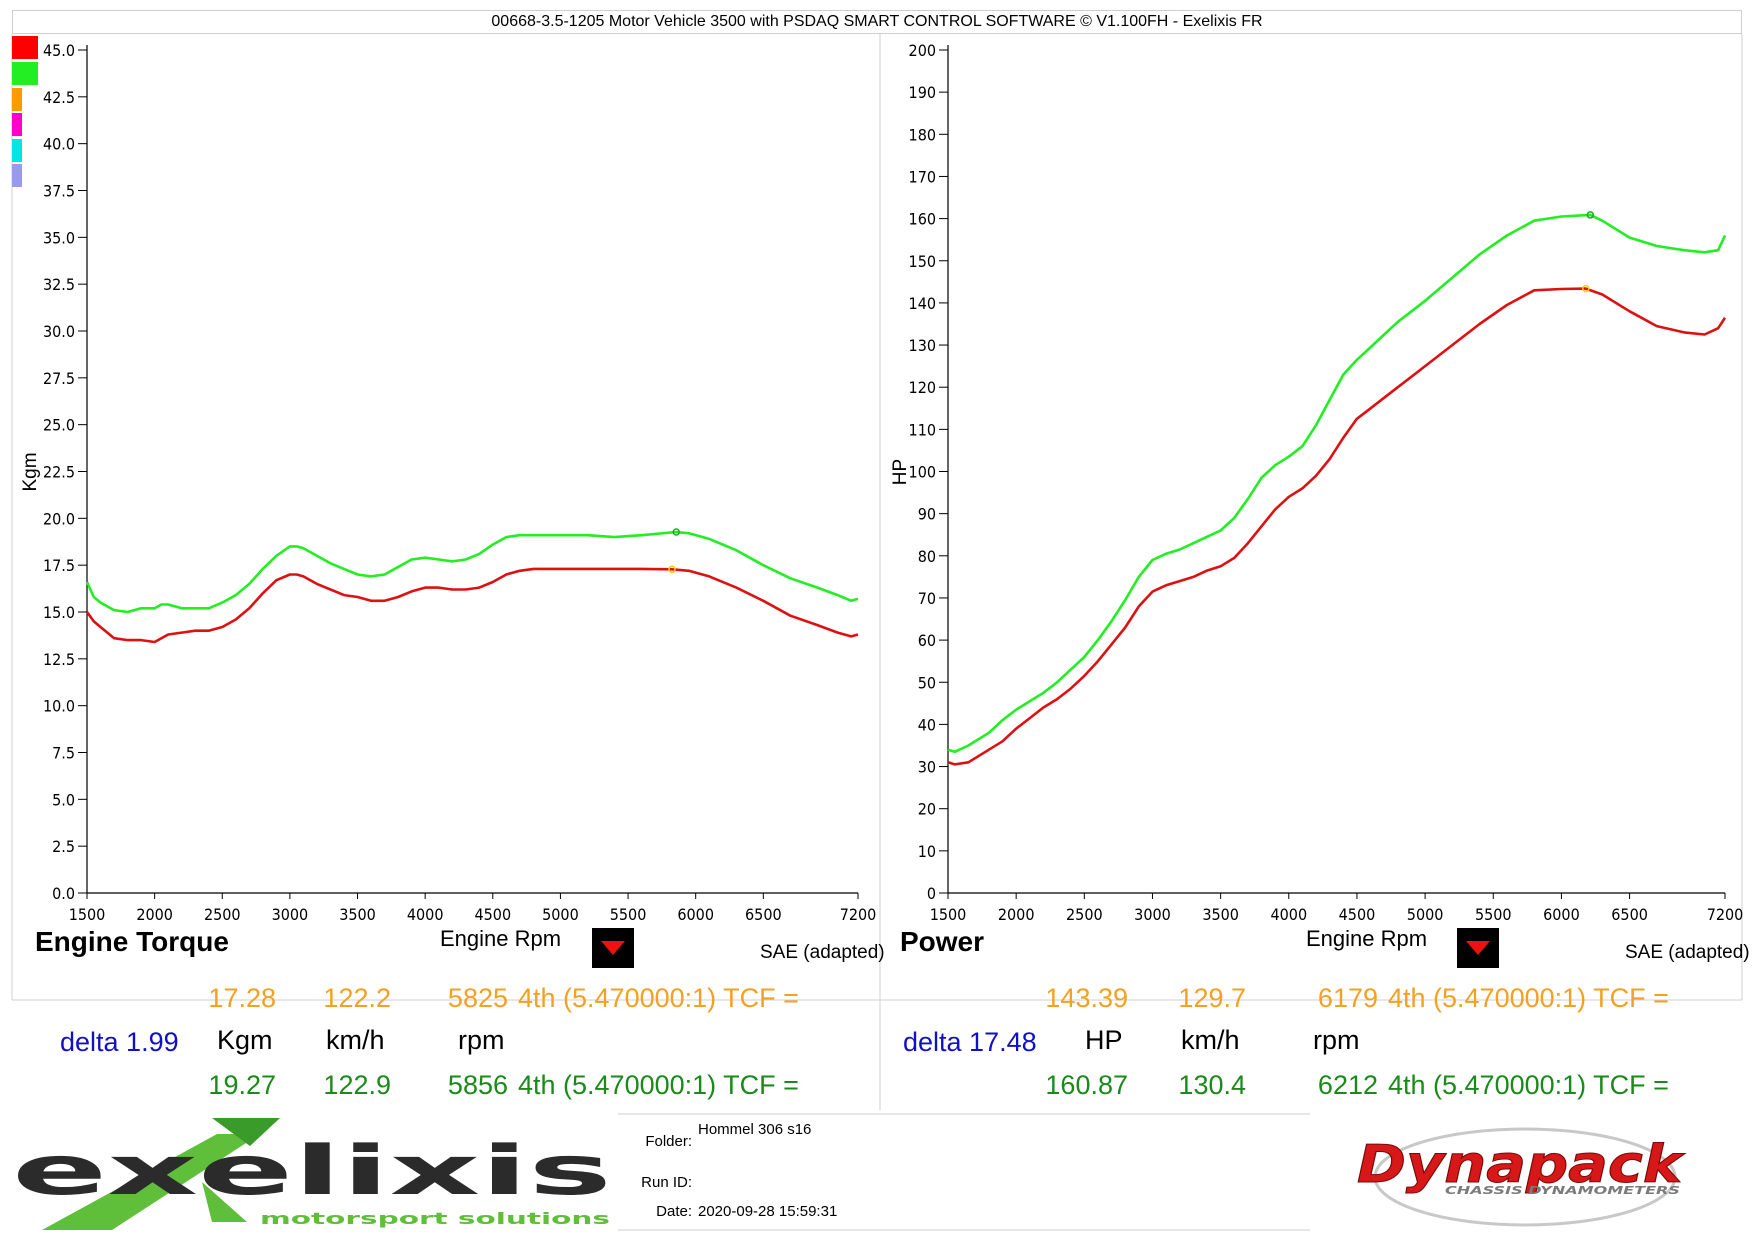  Describe the element at coordinates (1210, 1040) in the screenshot. I see `power-unit-speed: km/h` at that location.